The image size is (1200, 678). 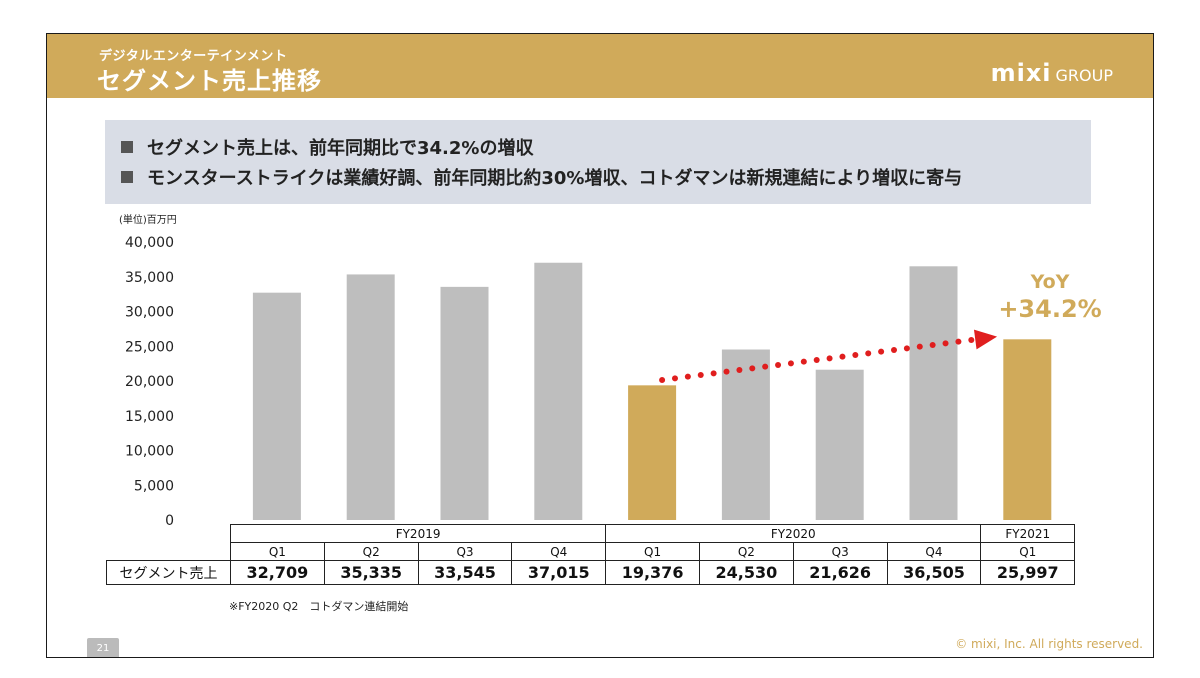 What do you see at coordinates (840, 572) in the screenshot?
I see `table-value-cell: 21,626` at bounding box center [840, 572].